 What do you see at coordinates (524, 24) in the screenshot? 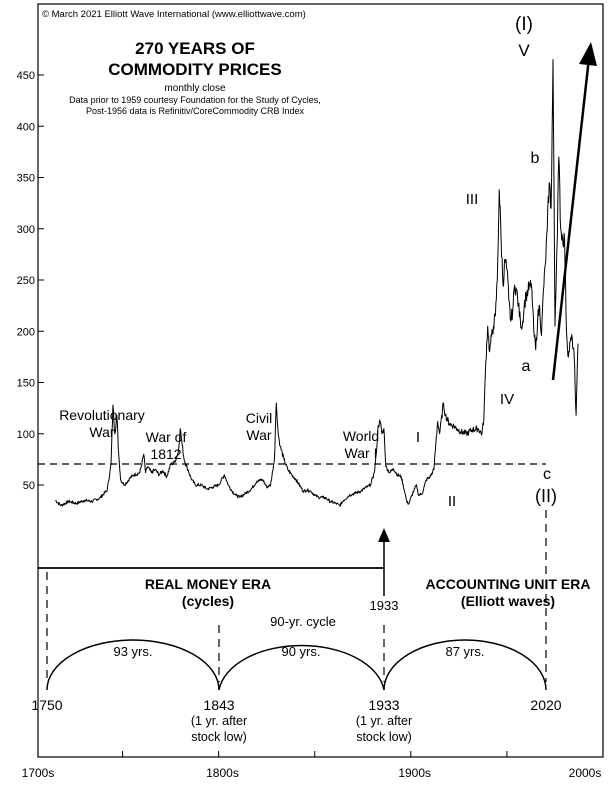
I see `wave-label-big-I: (I)` at bounding box center [524, 24].